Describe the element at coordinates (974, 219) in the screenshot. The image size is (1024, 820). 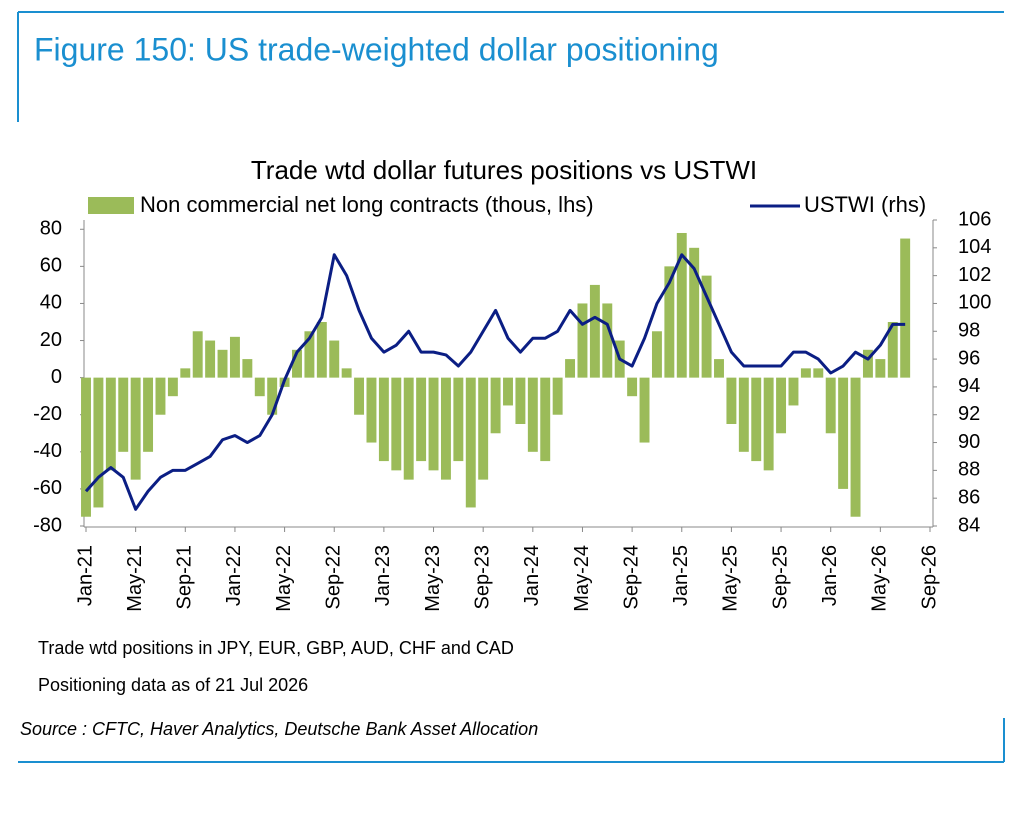
I see `y2-tick-label: 106` at that location.